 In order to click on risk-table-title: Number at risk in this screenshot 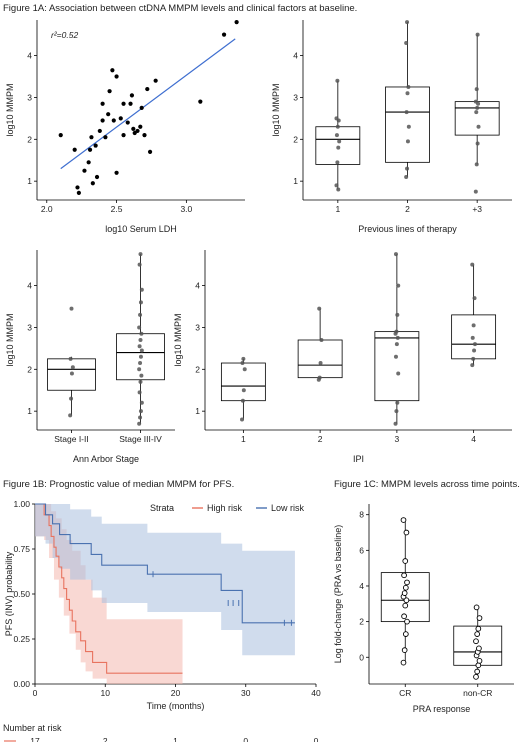, I will do `click(32, 728)`.